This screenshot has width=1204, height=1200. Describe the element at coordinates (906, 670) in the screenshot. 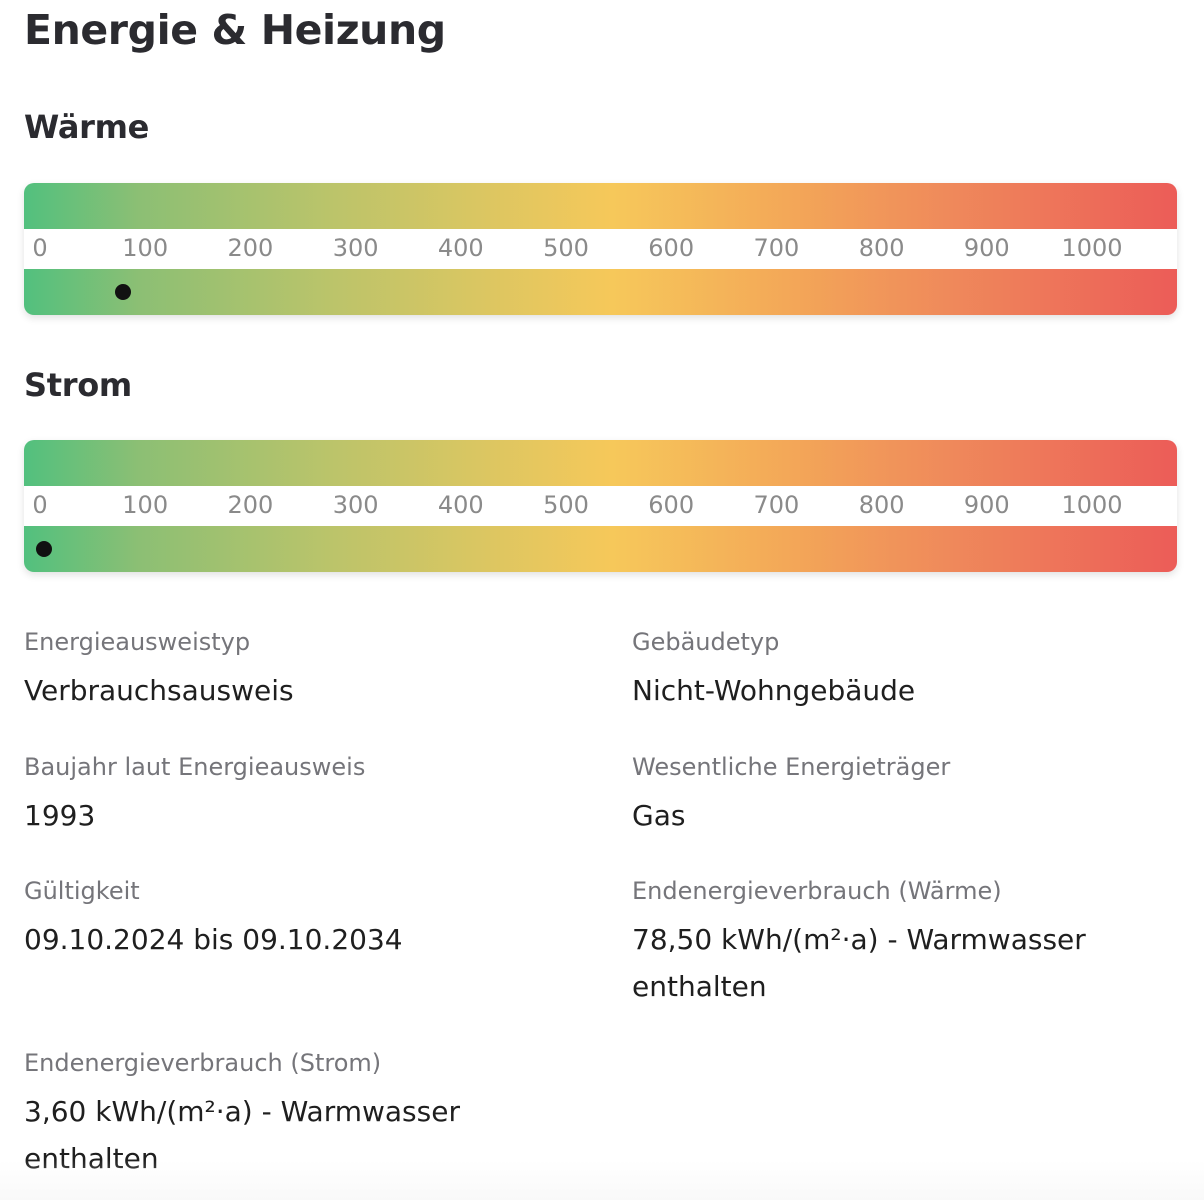

I see `info-gebaeudetyp: Gebäudetyp Nicht-Wohngebäude` at that location.